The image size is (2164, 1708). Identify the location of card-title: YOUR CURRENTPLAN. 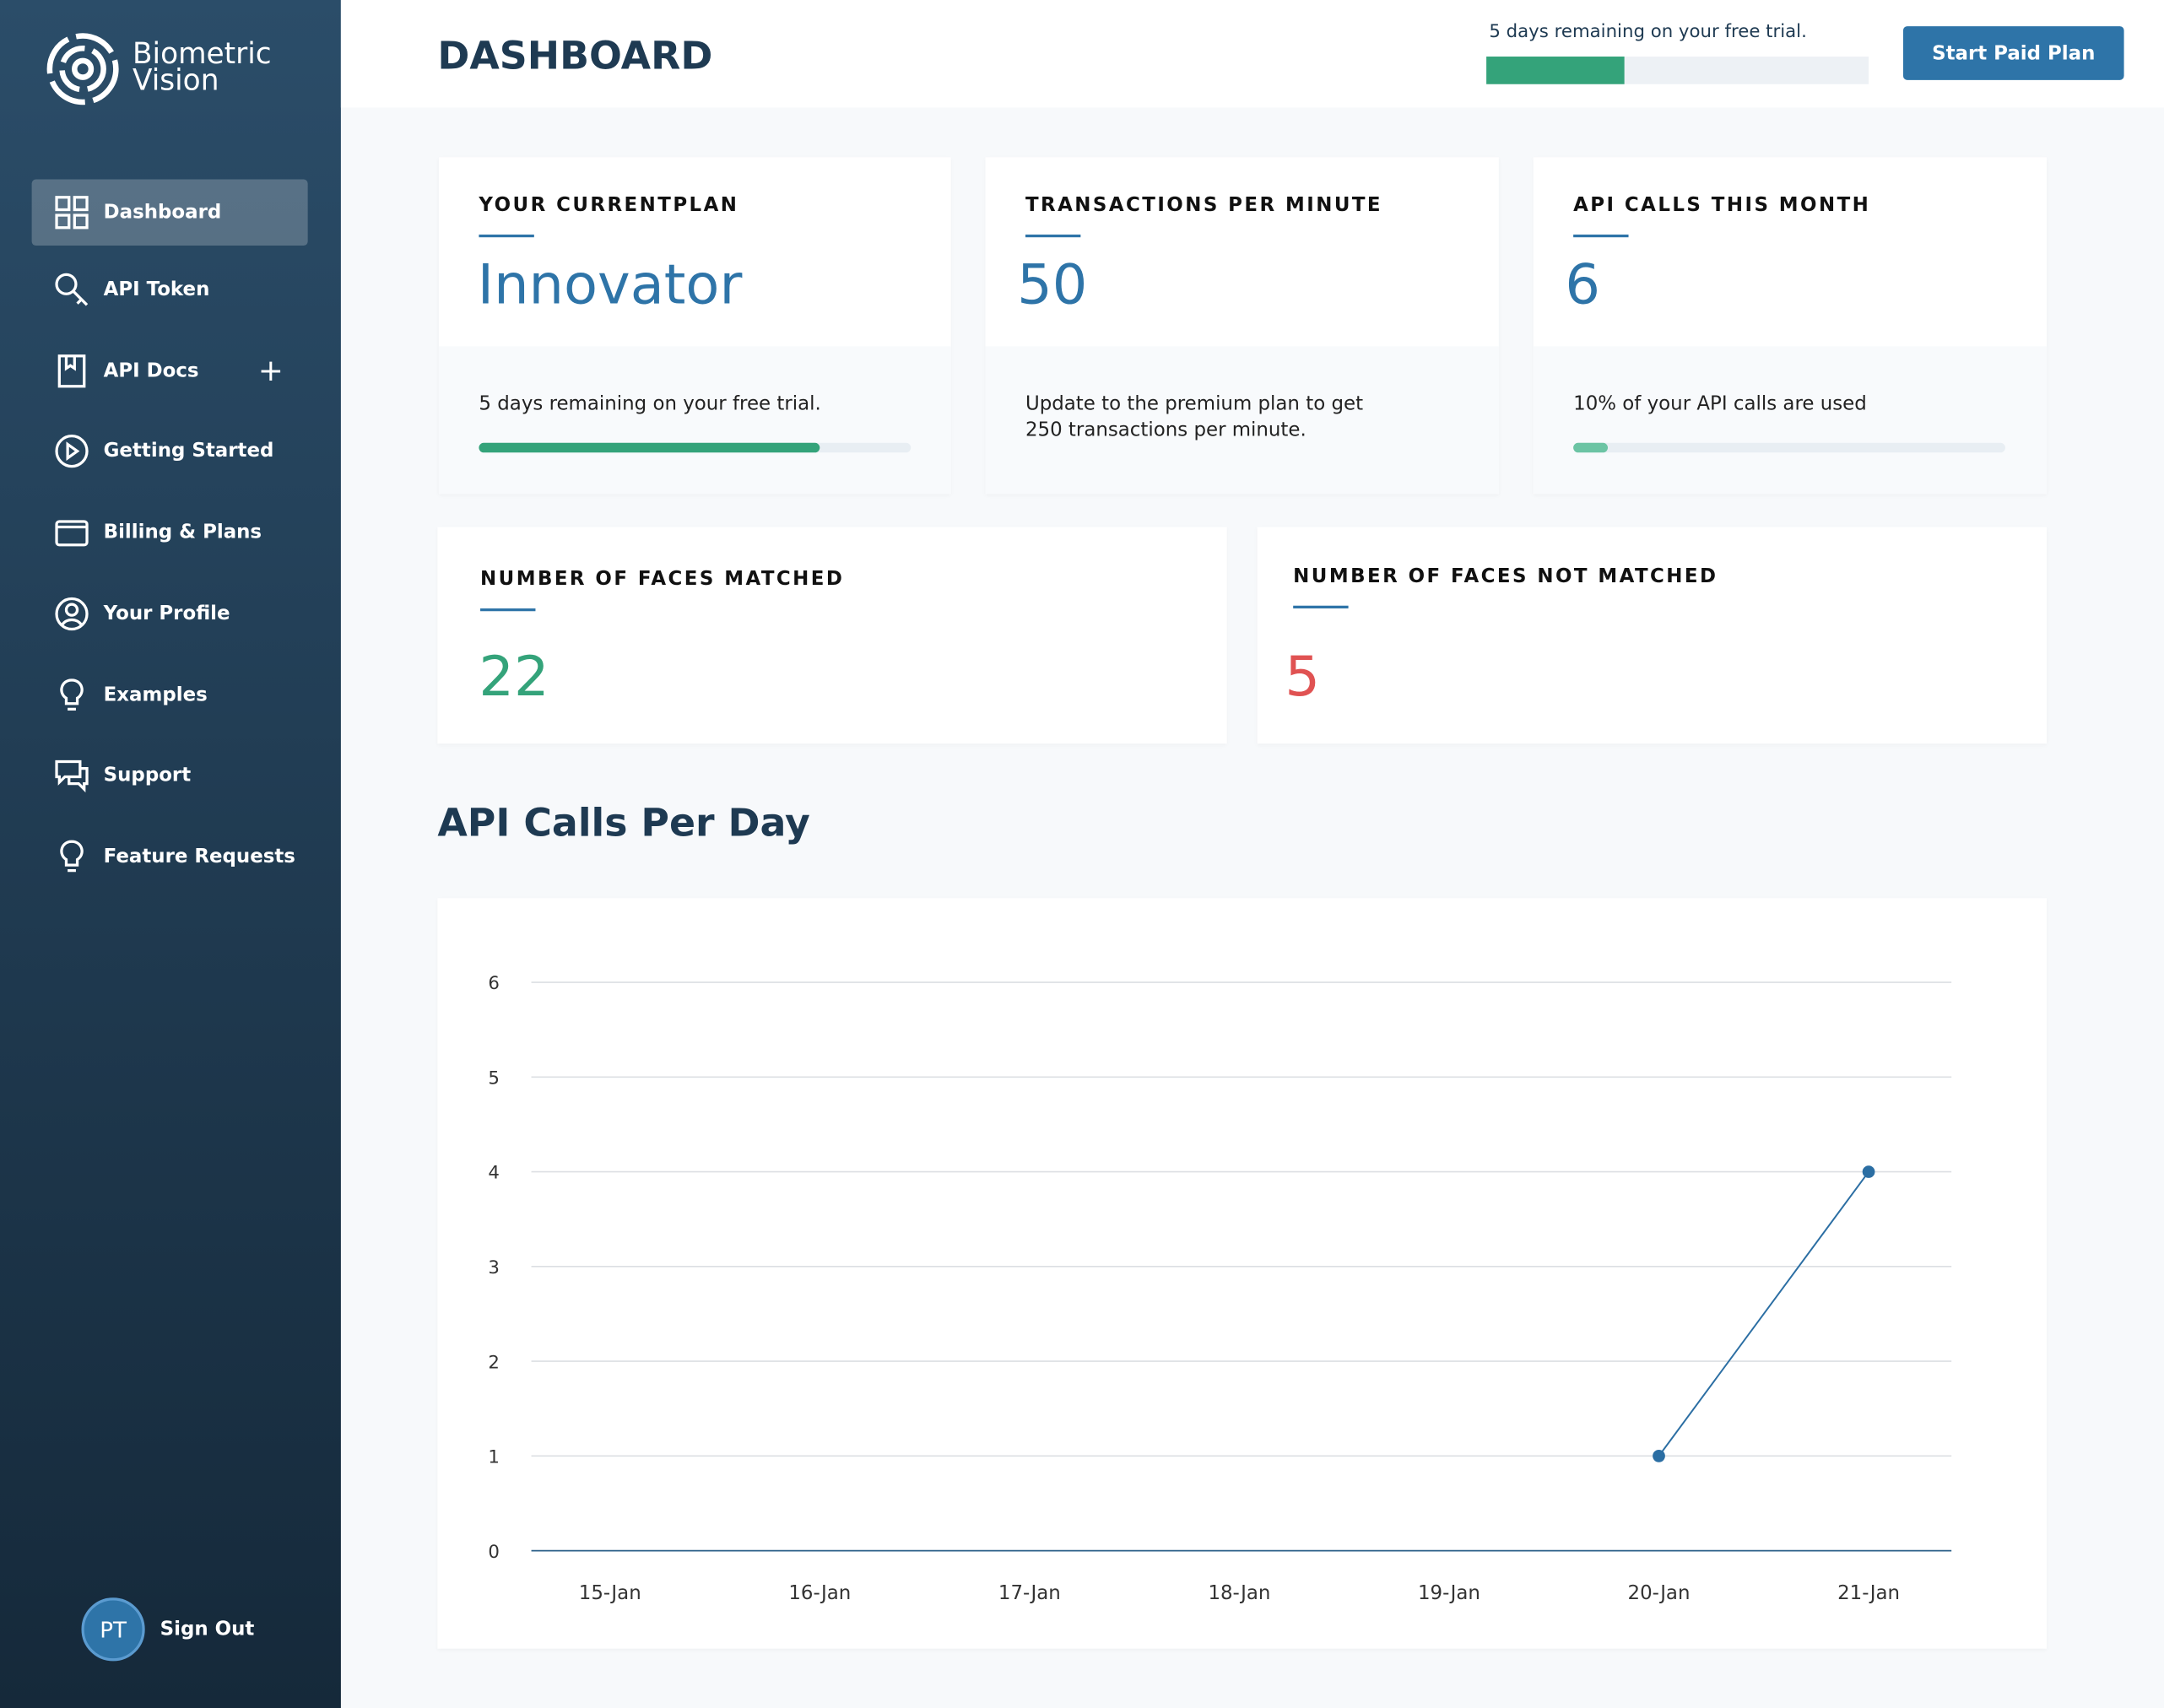
(609, 205).